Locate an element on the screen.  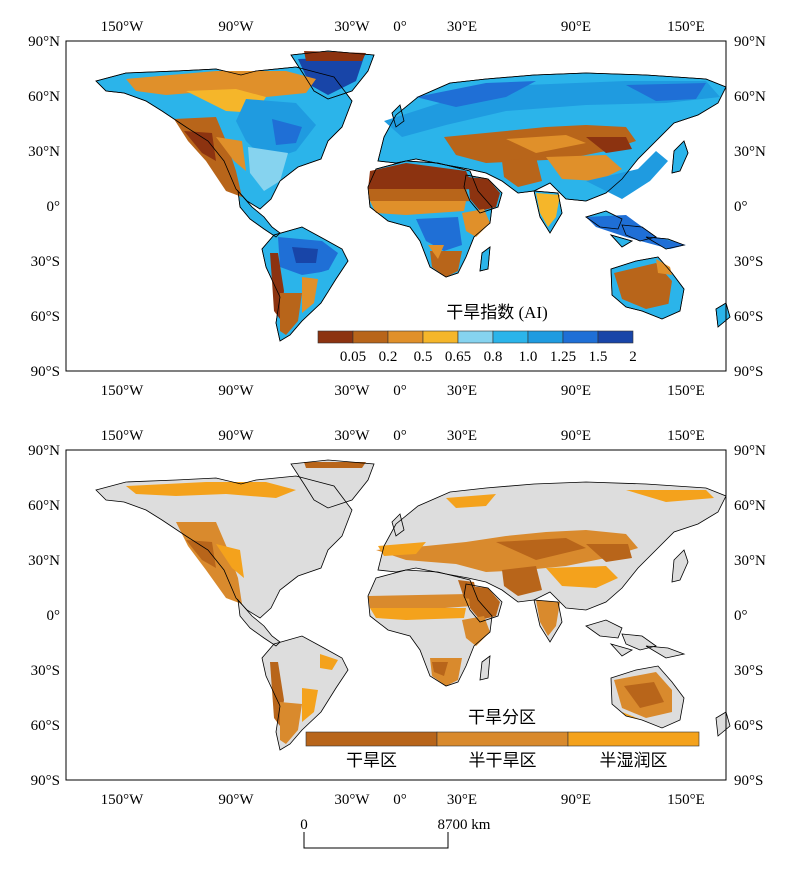
aridity-legend-tick: 0.05 is located at coordinates (353, 357).